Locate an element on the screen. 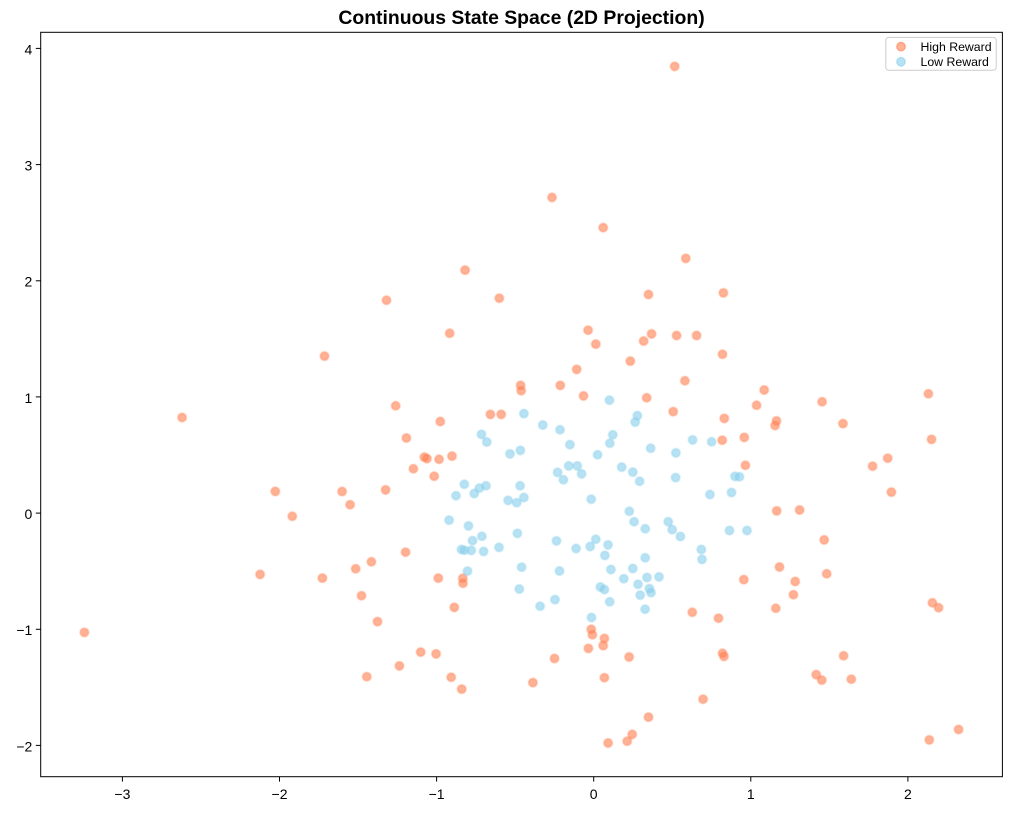 This screenshot has height=816, width=1011. svg-text: Low Reward is located at coordinates (955, 62).